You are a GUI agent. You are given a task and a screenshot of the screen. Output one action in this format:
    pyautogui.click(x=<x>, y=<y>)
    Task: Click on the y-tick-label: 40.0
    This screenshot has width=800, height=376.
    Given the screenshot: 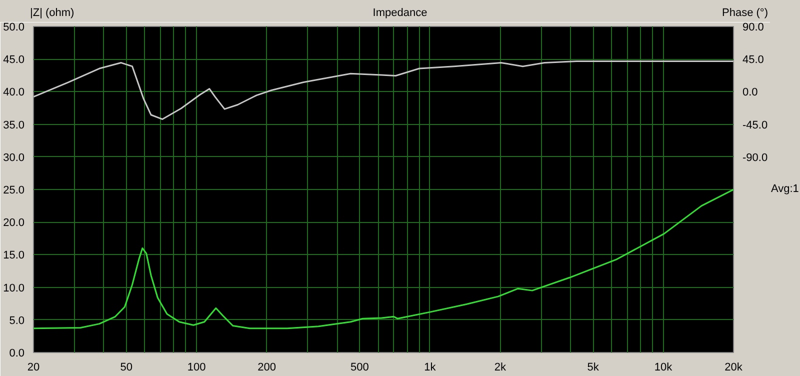 What is the action you would take?
    pyautogui.click(x=14, y=92)
    